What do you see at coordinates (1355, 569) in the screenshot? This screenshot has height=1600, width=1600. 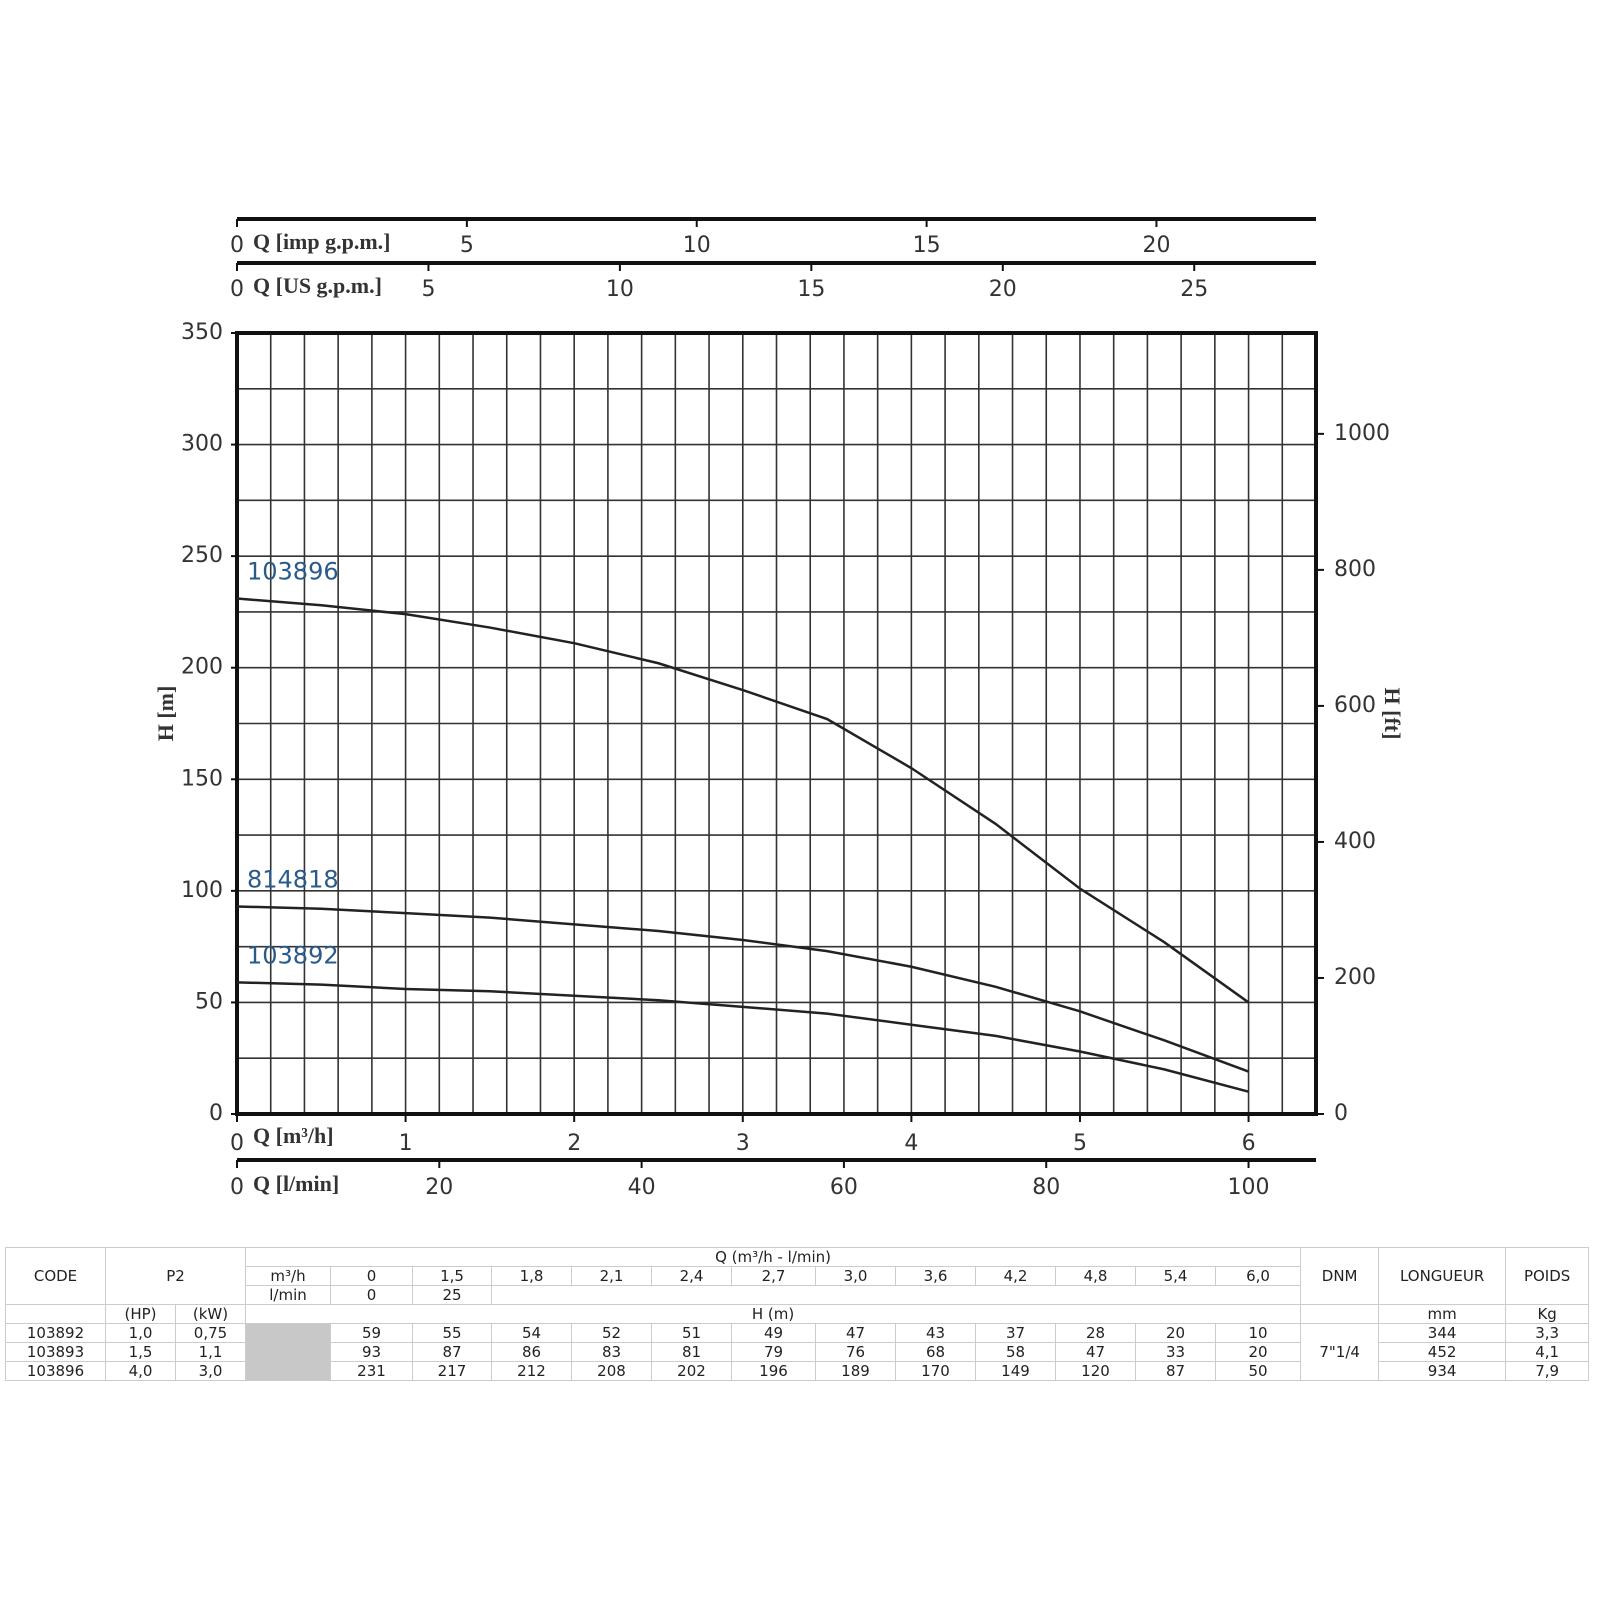 I see `y2-tick-label: 800` at bounding box center [1355, 569].